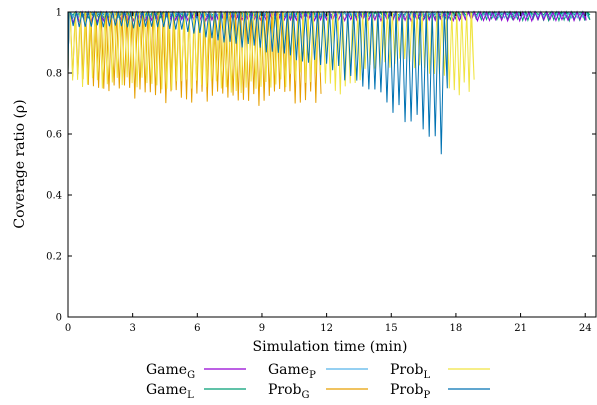  Describe the element at coordinates (59, 13) in the screenshot. I see `y-tick-label: 1` at that location.